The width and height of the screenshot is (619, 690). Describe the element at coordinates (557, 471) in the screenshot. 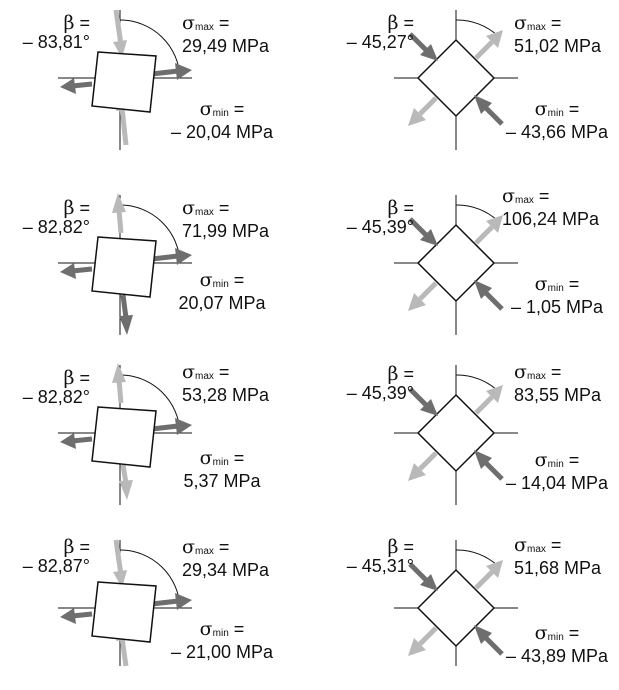

I see `sigma-min-label: σmin = – 14,04 MPa` at that location.